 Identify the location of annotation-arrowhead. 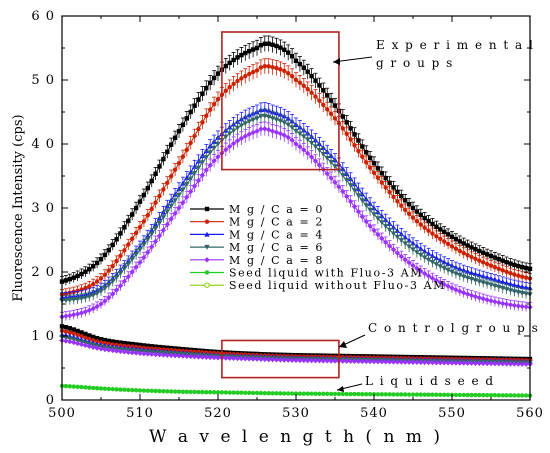
(336, 61).